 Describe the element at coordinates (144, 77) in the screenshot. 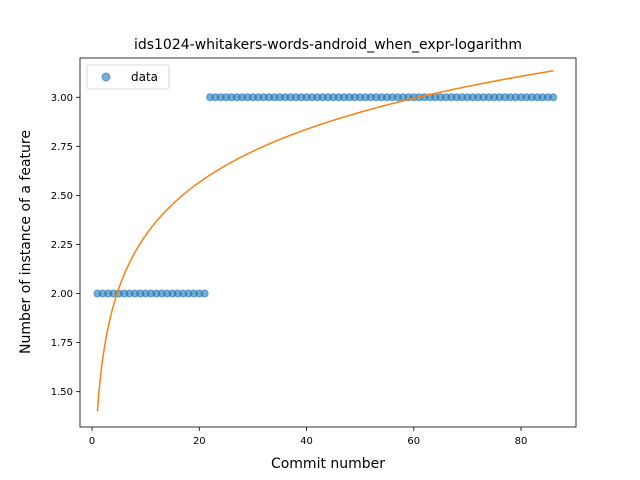

I see `legend-label-data: data` at that location.